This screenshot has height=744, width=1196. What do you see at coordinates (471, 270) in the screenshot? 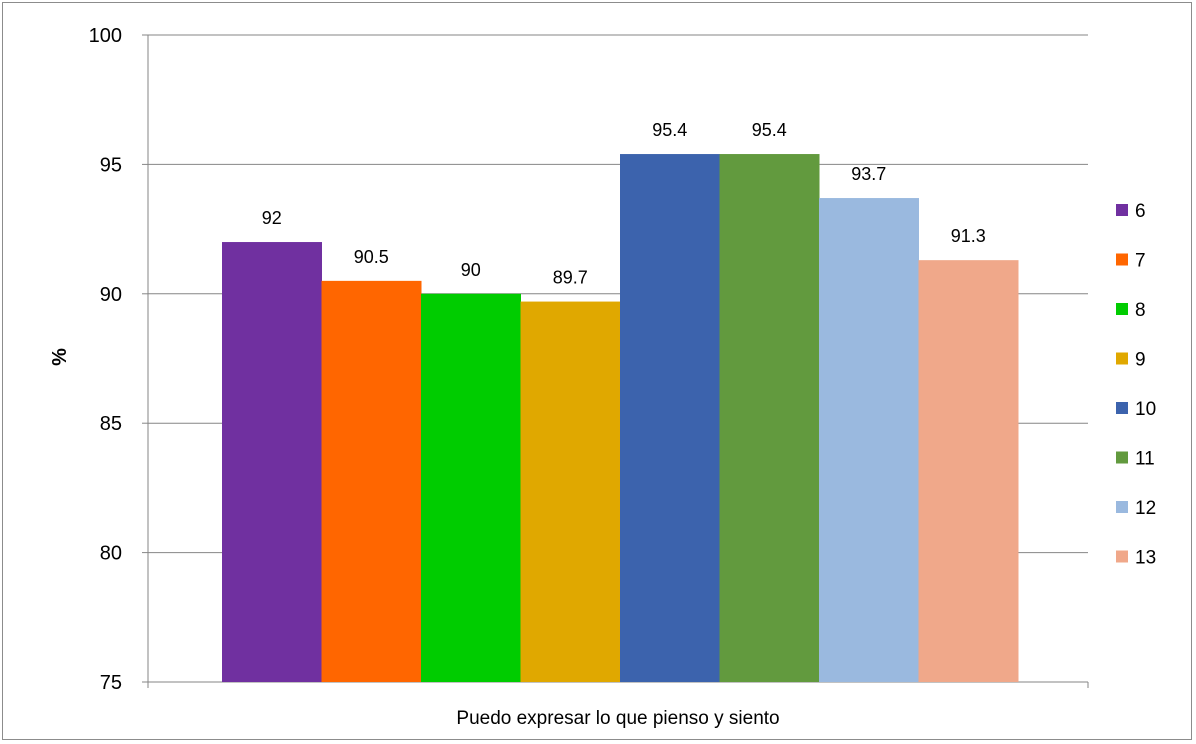
I see `data-label-series-8: 90` at bounding box center [471, 270].